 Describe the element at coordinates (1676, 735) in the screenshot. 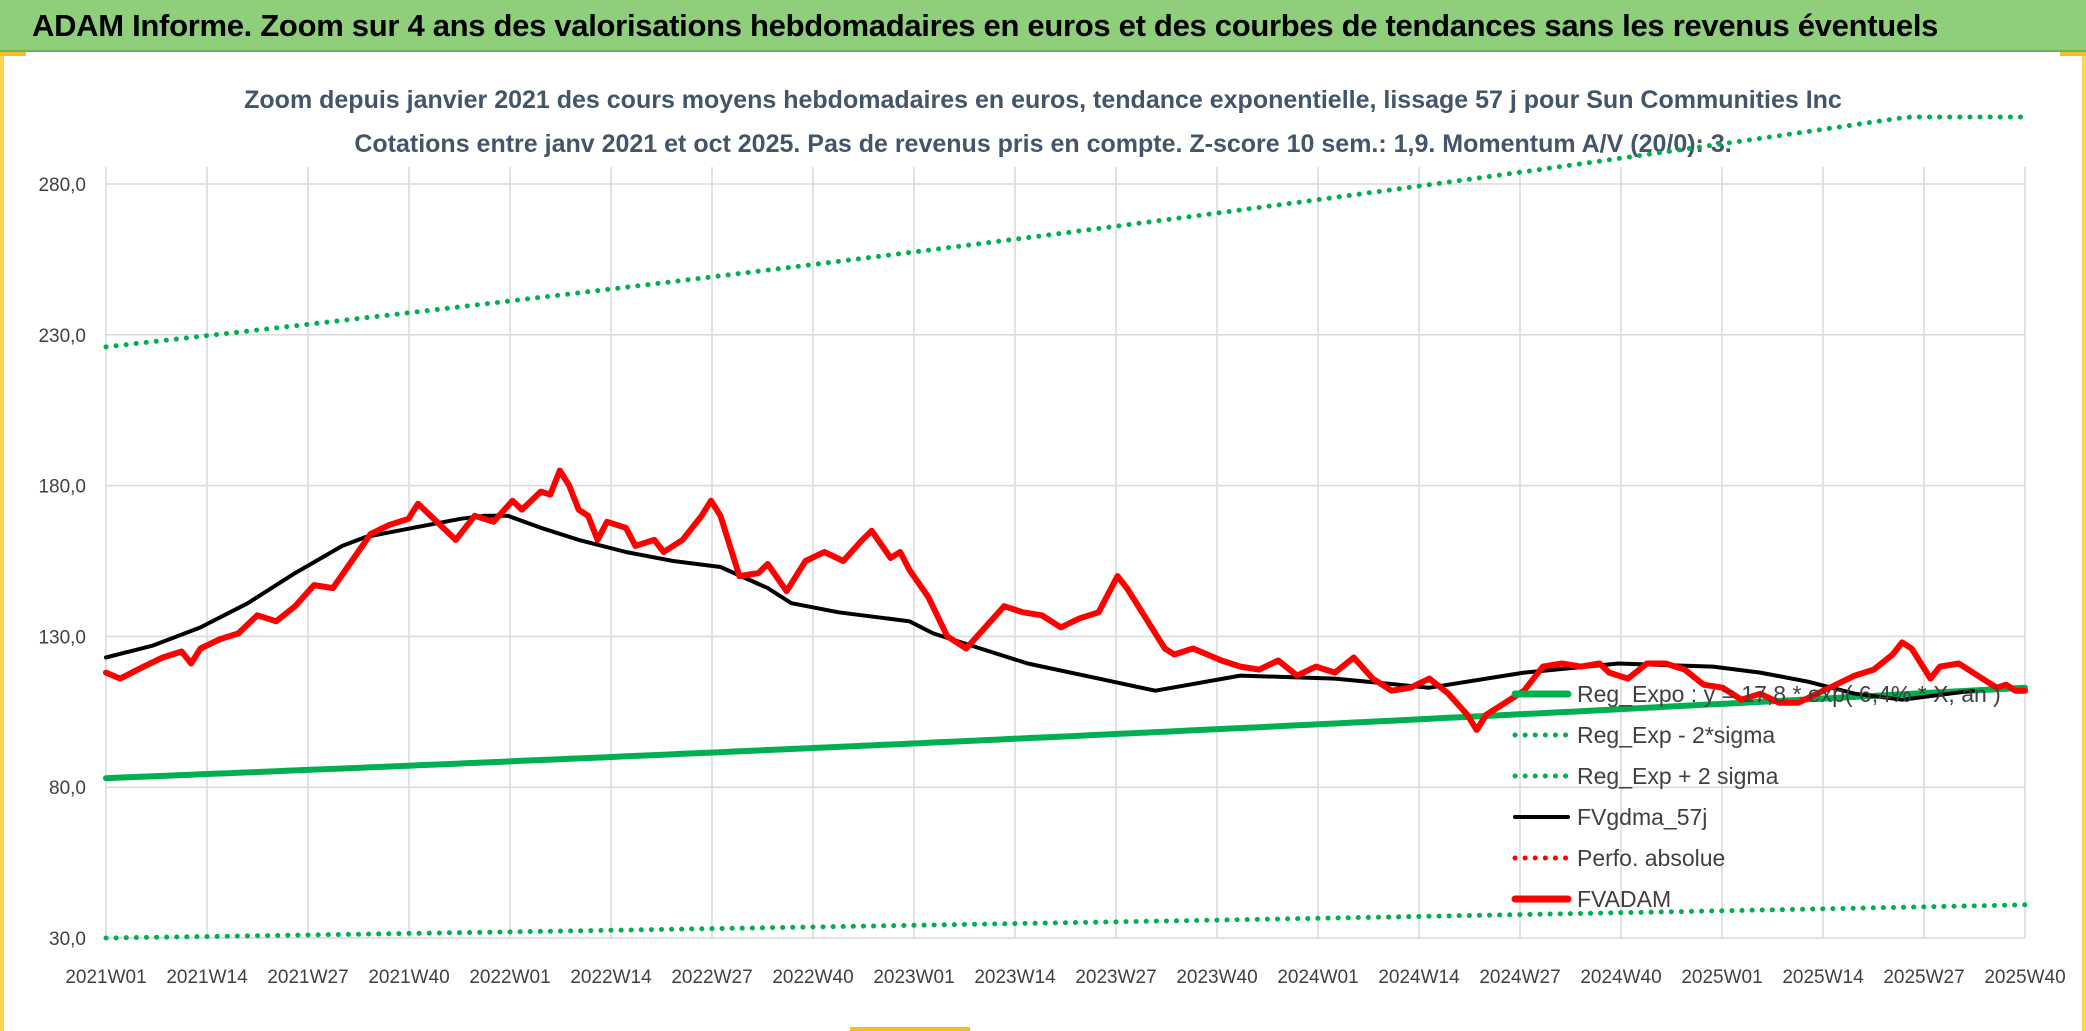

I see `legend-reg-exp-2-sigma-label: Reg_Exp - 2*sigma` at that location.